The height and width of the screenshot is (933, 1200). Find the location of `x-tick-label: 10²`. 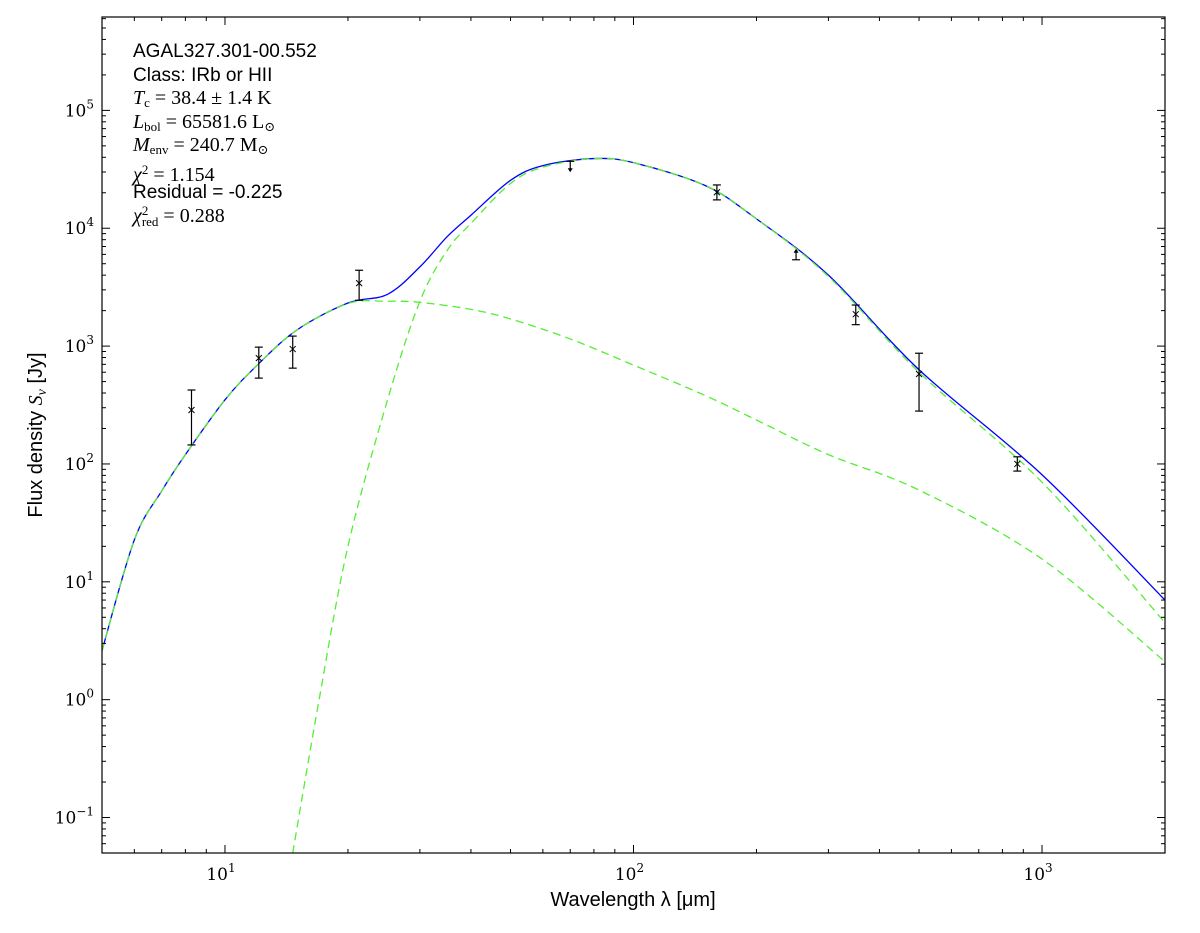

x-tick-label: 10² is located at coordinates (629, 873).